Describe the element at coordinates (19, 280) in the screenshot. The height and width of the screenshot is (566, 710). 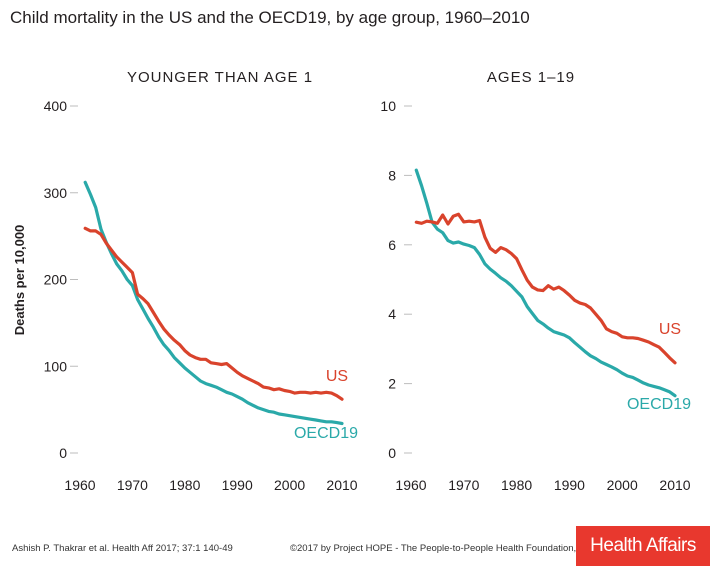
I see `y-axis-label: Deaths per 10,000` at that location.